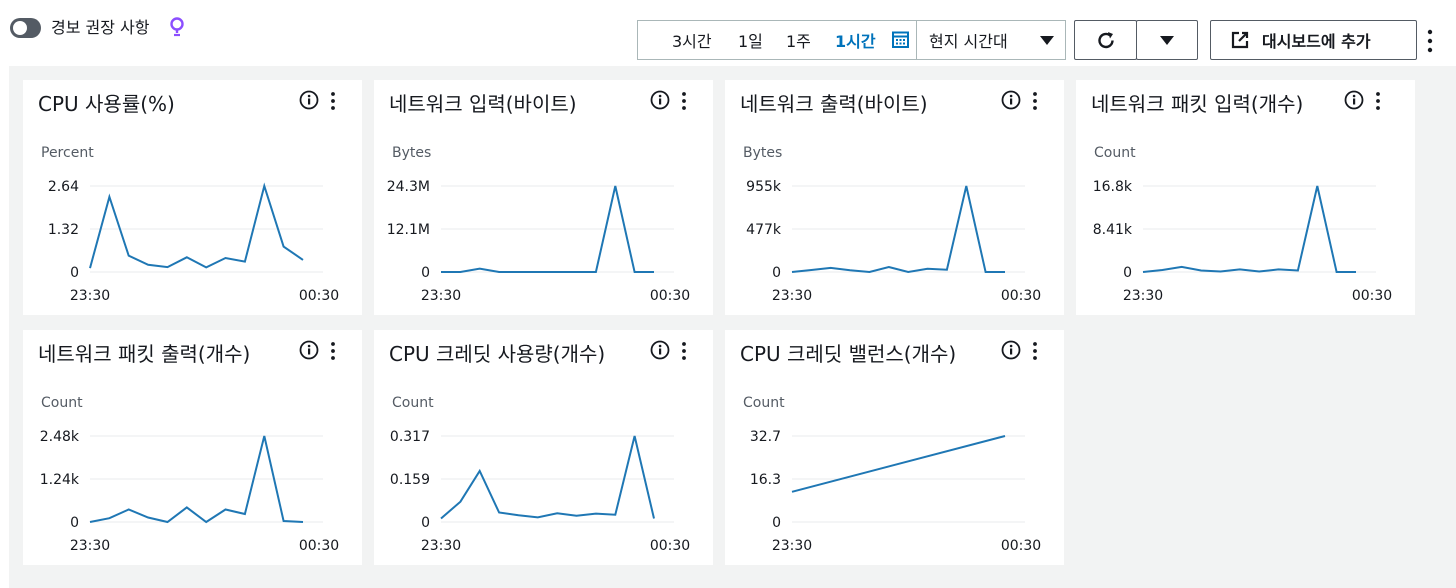 This screenshot has height=588, width=1456. Describe the element at coordinates (144, 354) in the screenshot. I see `metric-title: 네트워크 패킷 출력(개수)` at that location.